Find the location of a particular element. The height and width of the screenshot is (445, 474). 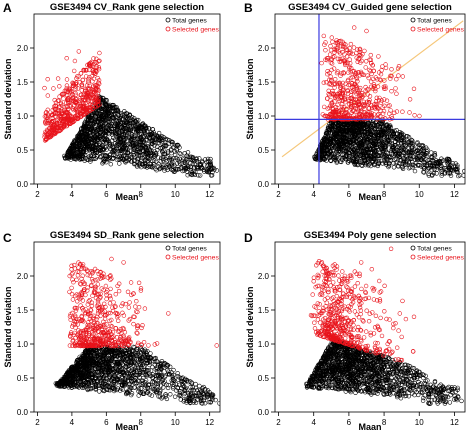

panel-title: GSE3494 CV_Guided gene selection is located at coordinates (370, 7).